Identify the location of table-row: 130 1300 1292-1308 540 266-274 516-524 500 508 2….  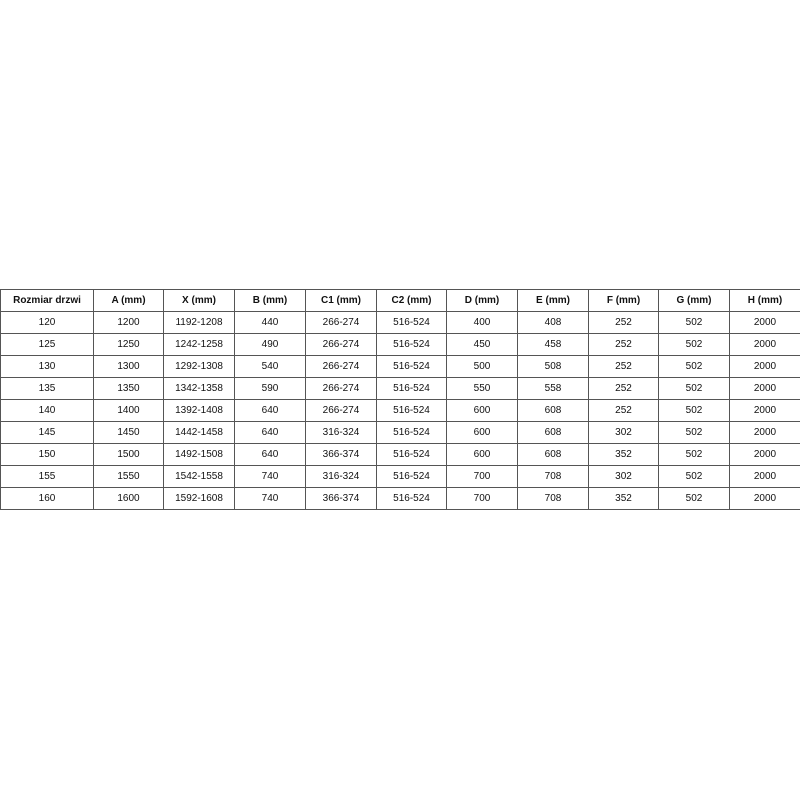
(400, 366).